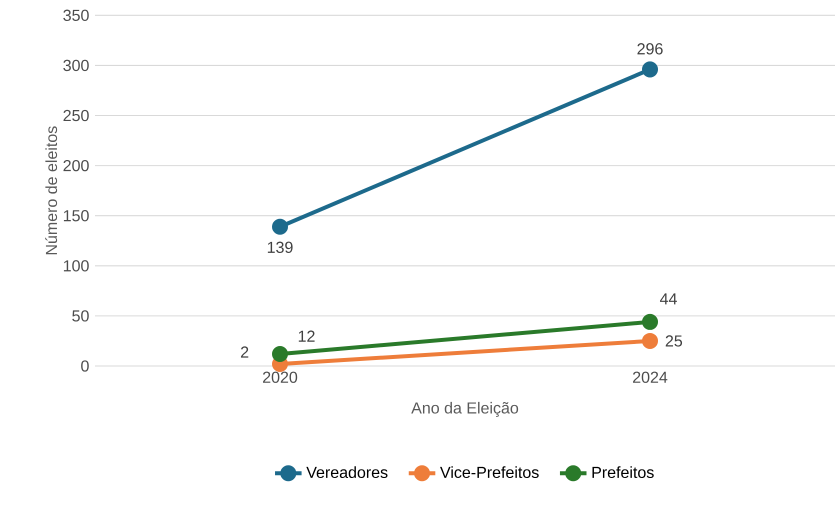  I want to click on y-axis-title: Número de eleitos, so click(51, 190).